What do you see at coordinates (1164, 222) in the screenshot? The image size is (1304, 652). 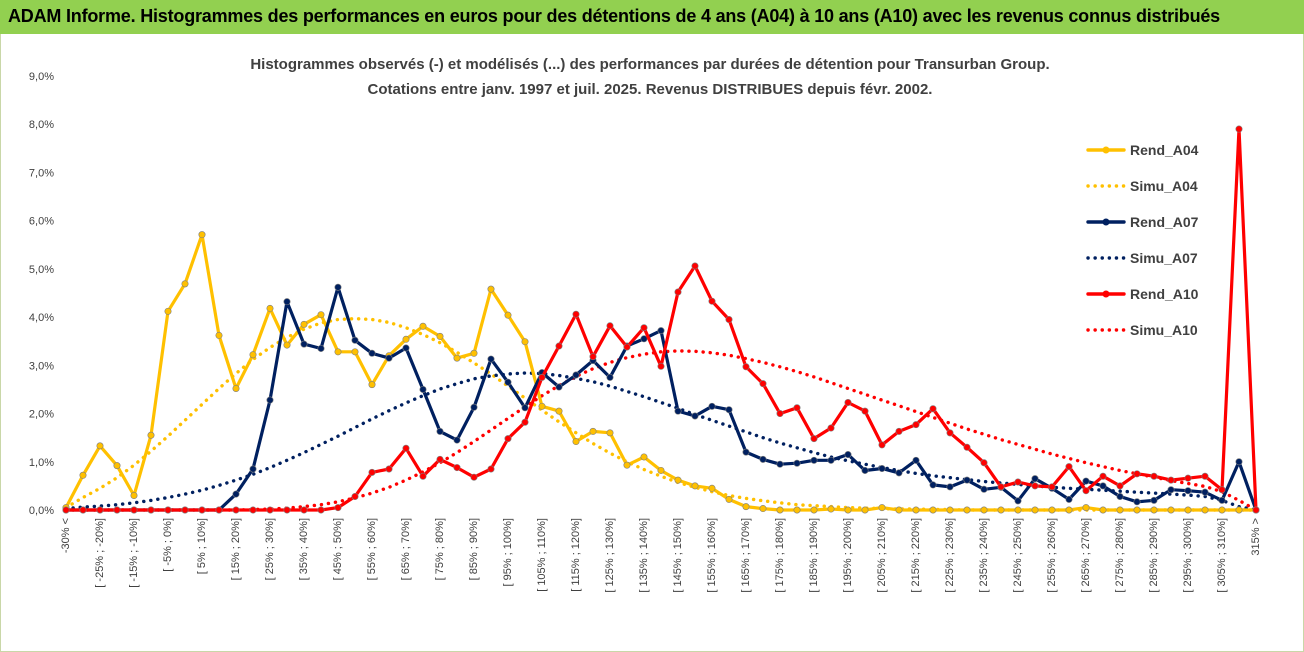 I see `legend-label: Rend_A07` at bounding box center [1164, 222].